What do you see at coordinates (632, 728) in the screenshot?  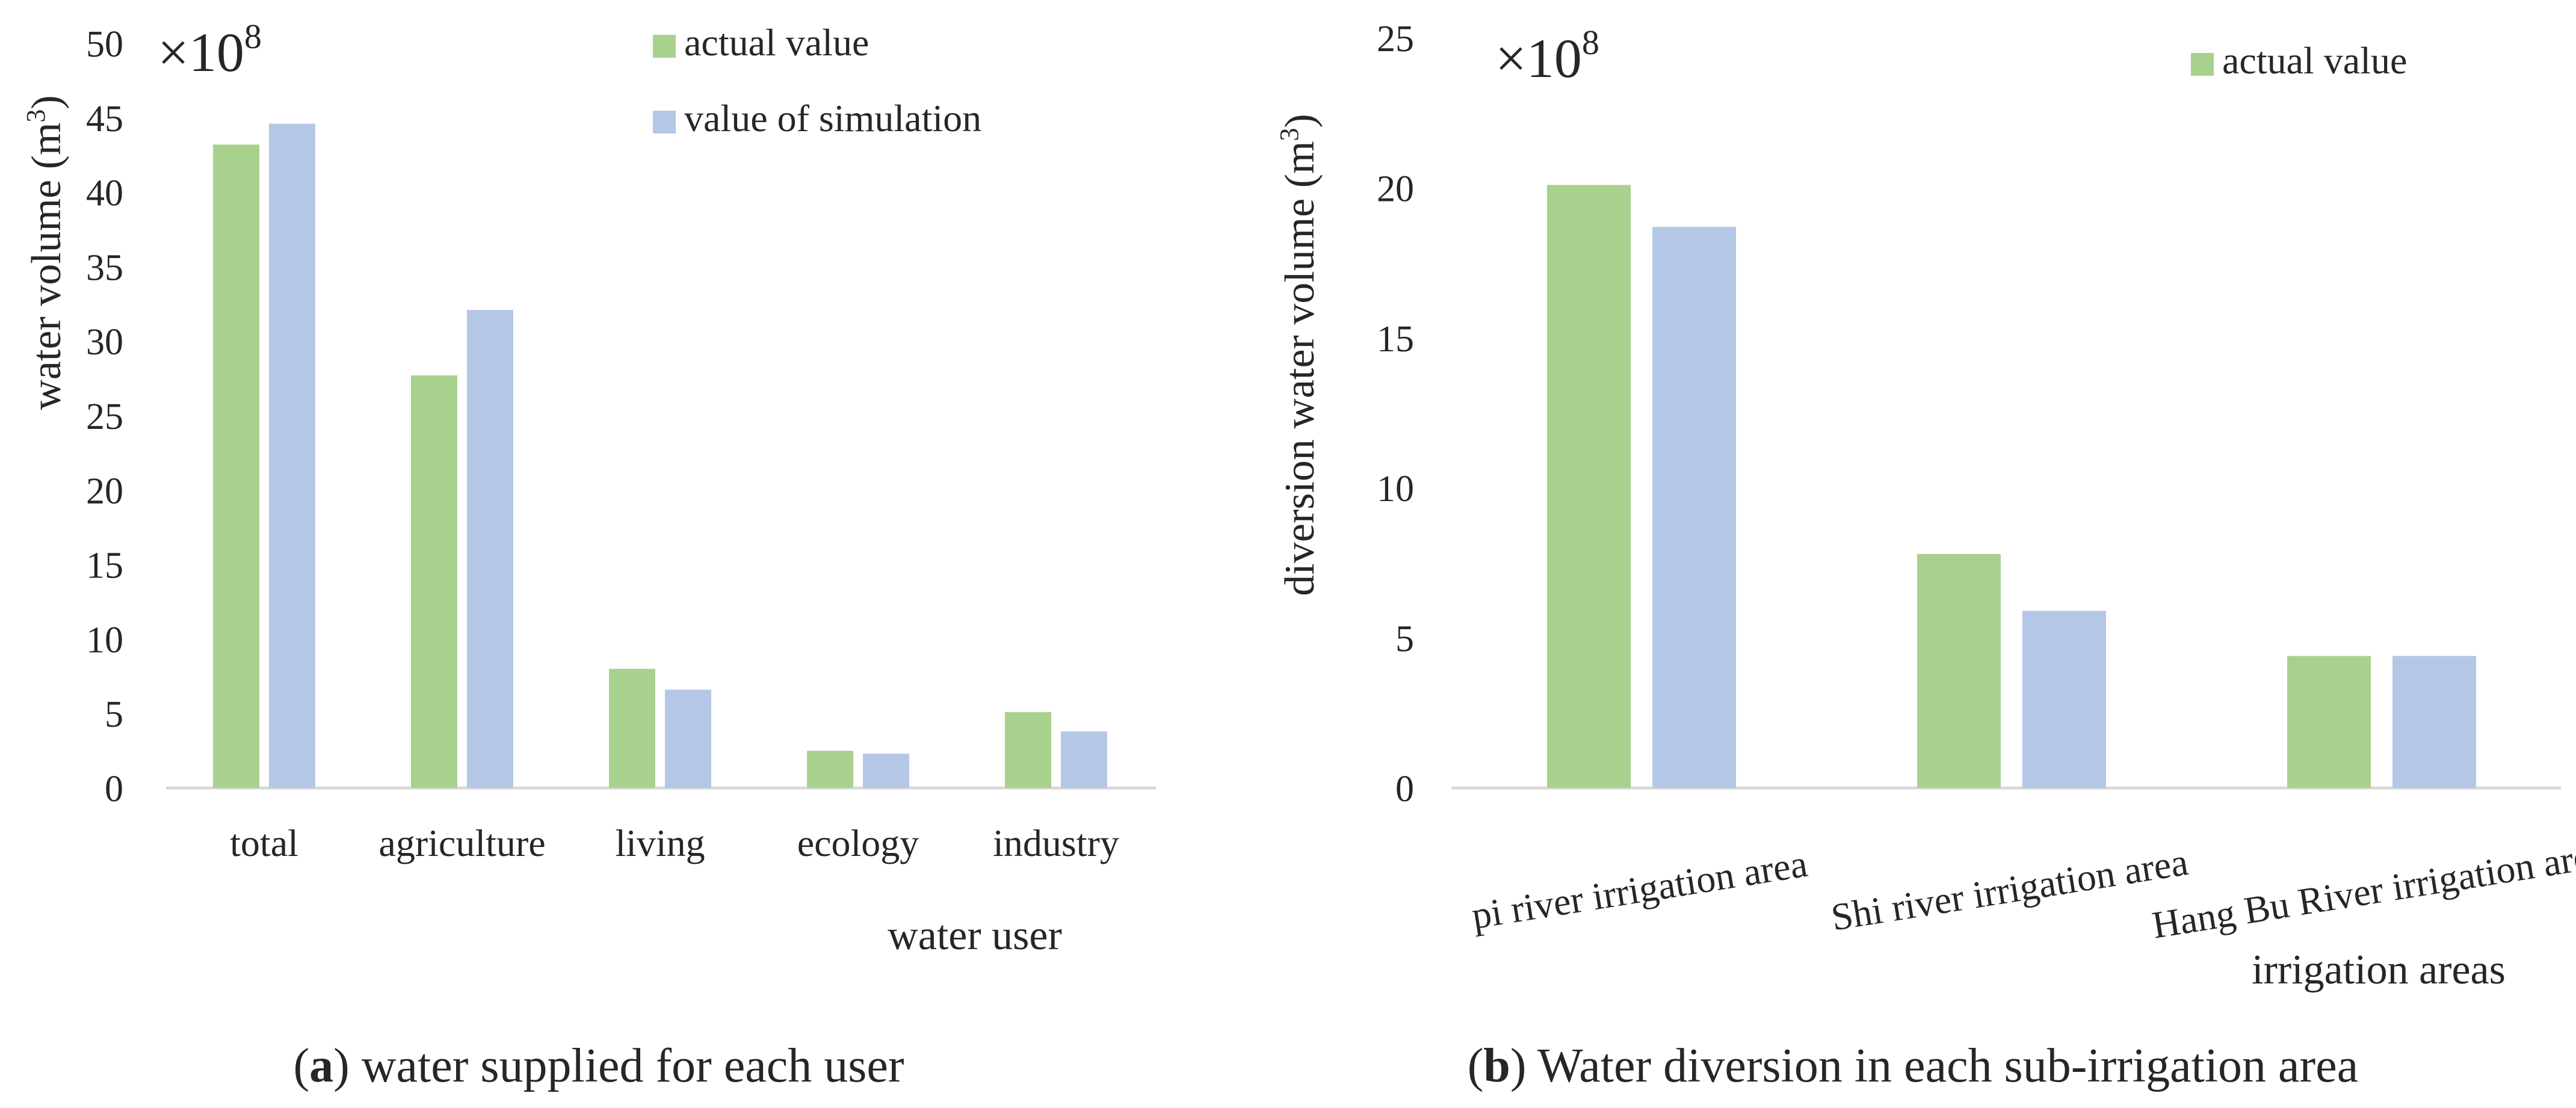 I see `bar-actual-value-living` at bounding box center [632, 728].